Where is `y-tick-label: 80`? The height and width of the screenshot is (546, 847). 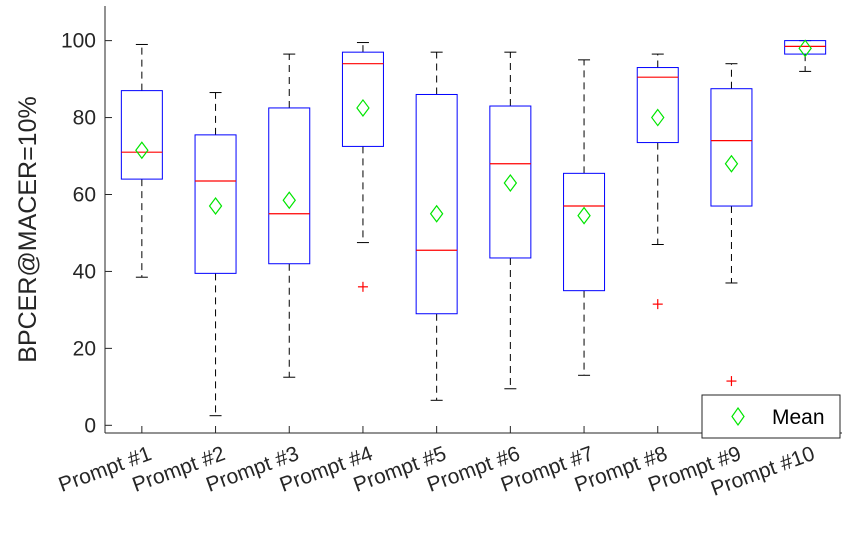 y-tick-label: 80 is located at coordinates (84, 118).